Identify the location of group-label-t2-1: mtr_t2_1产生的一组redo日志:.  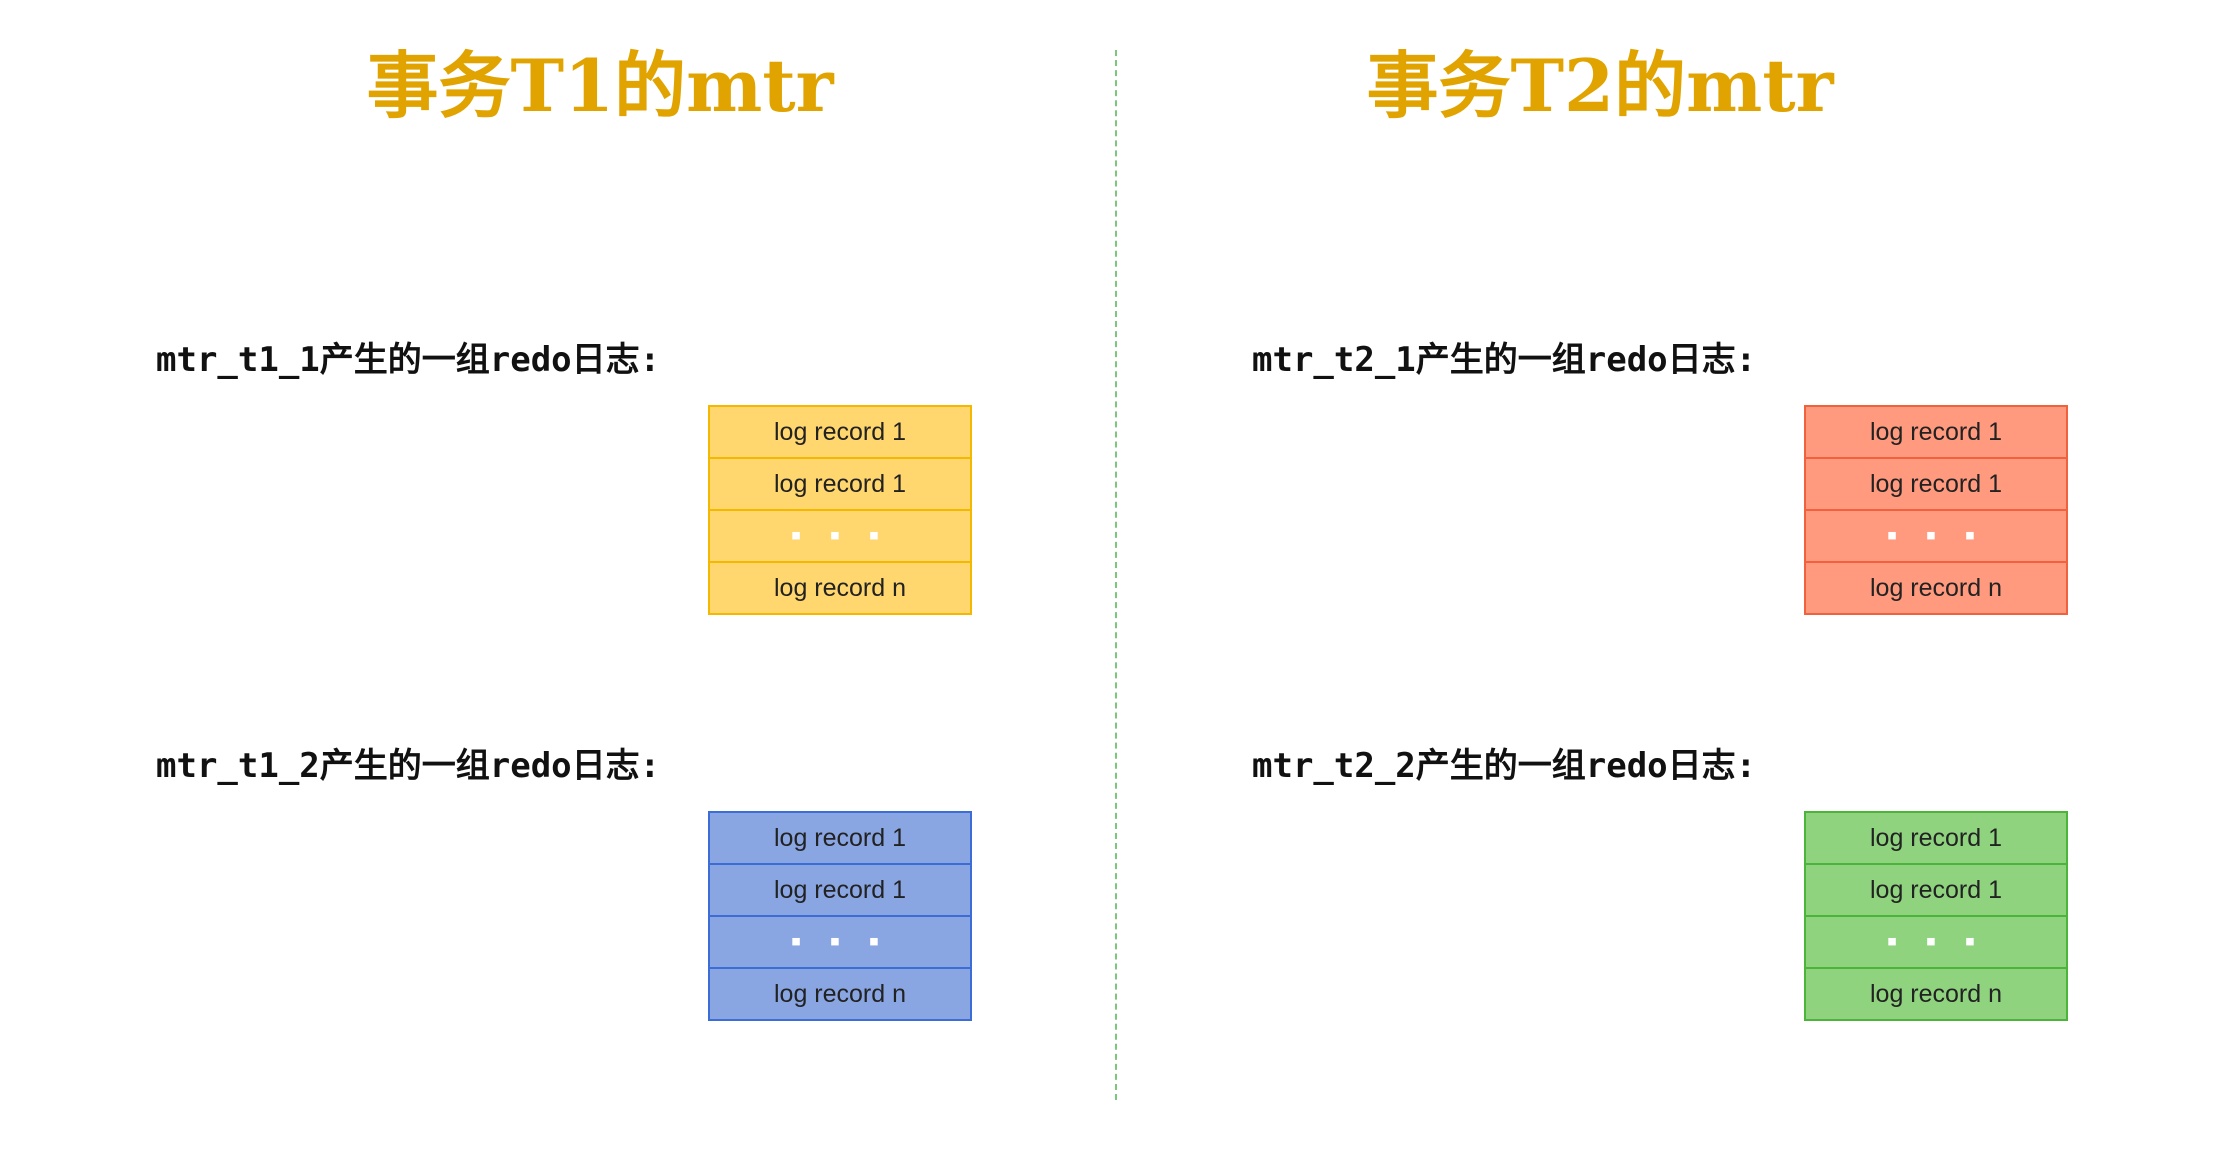
(1504, 360).